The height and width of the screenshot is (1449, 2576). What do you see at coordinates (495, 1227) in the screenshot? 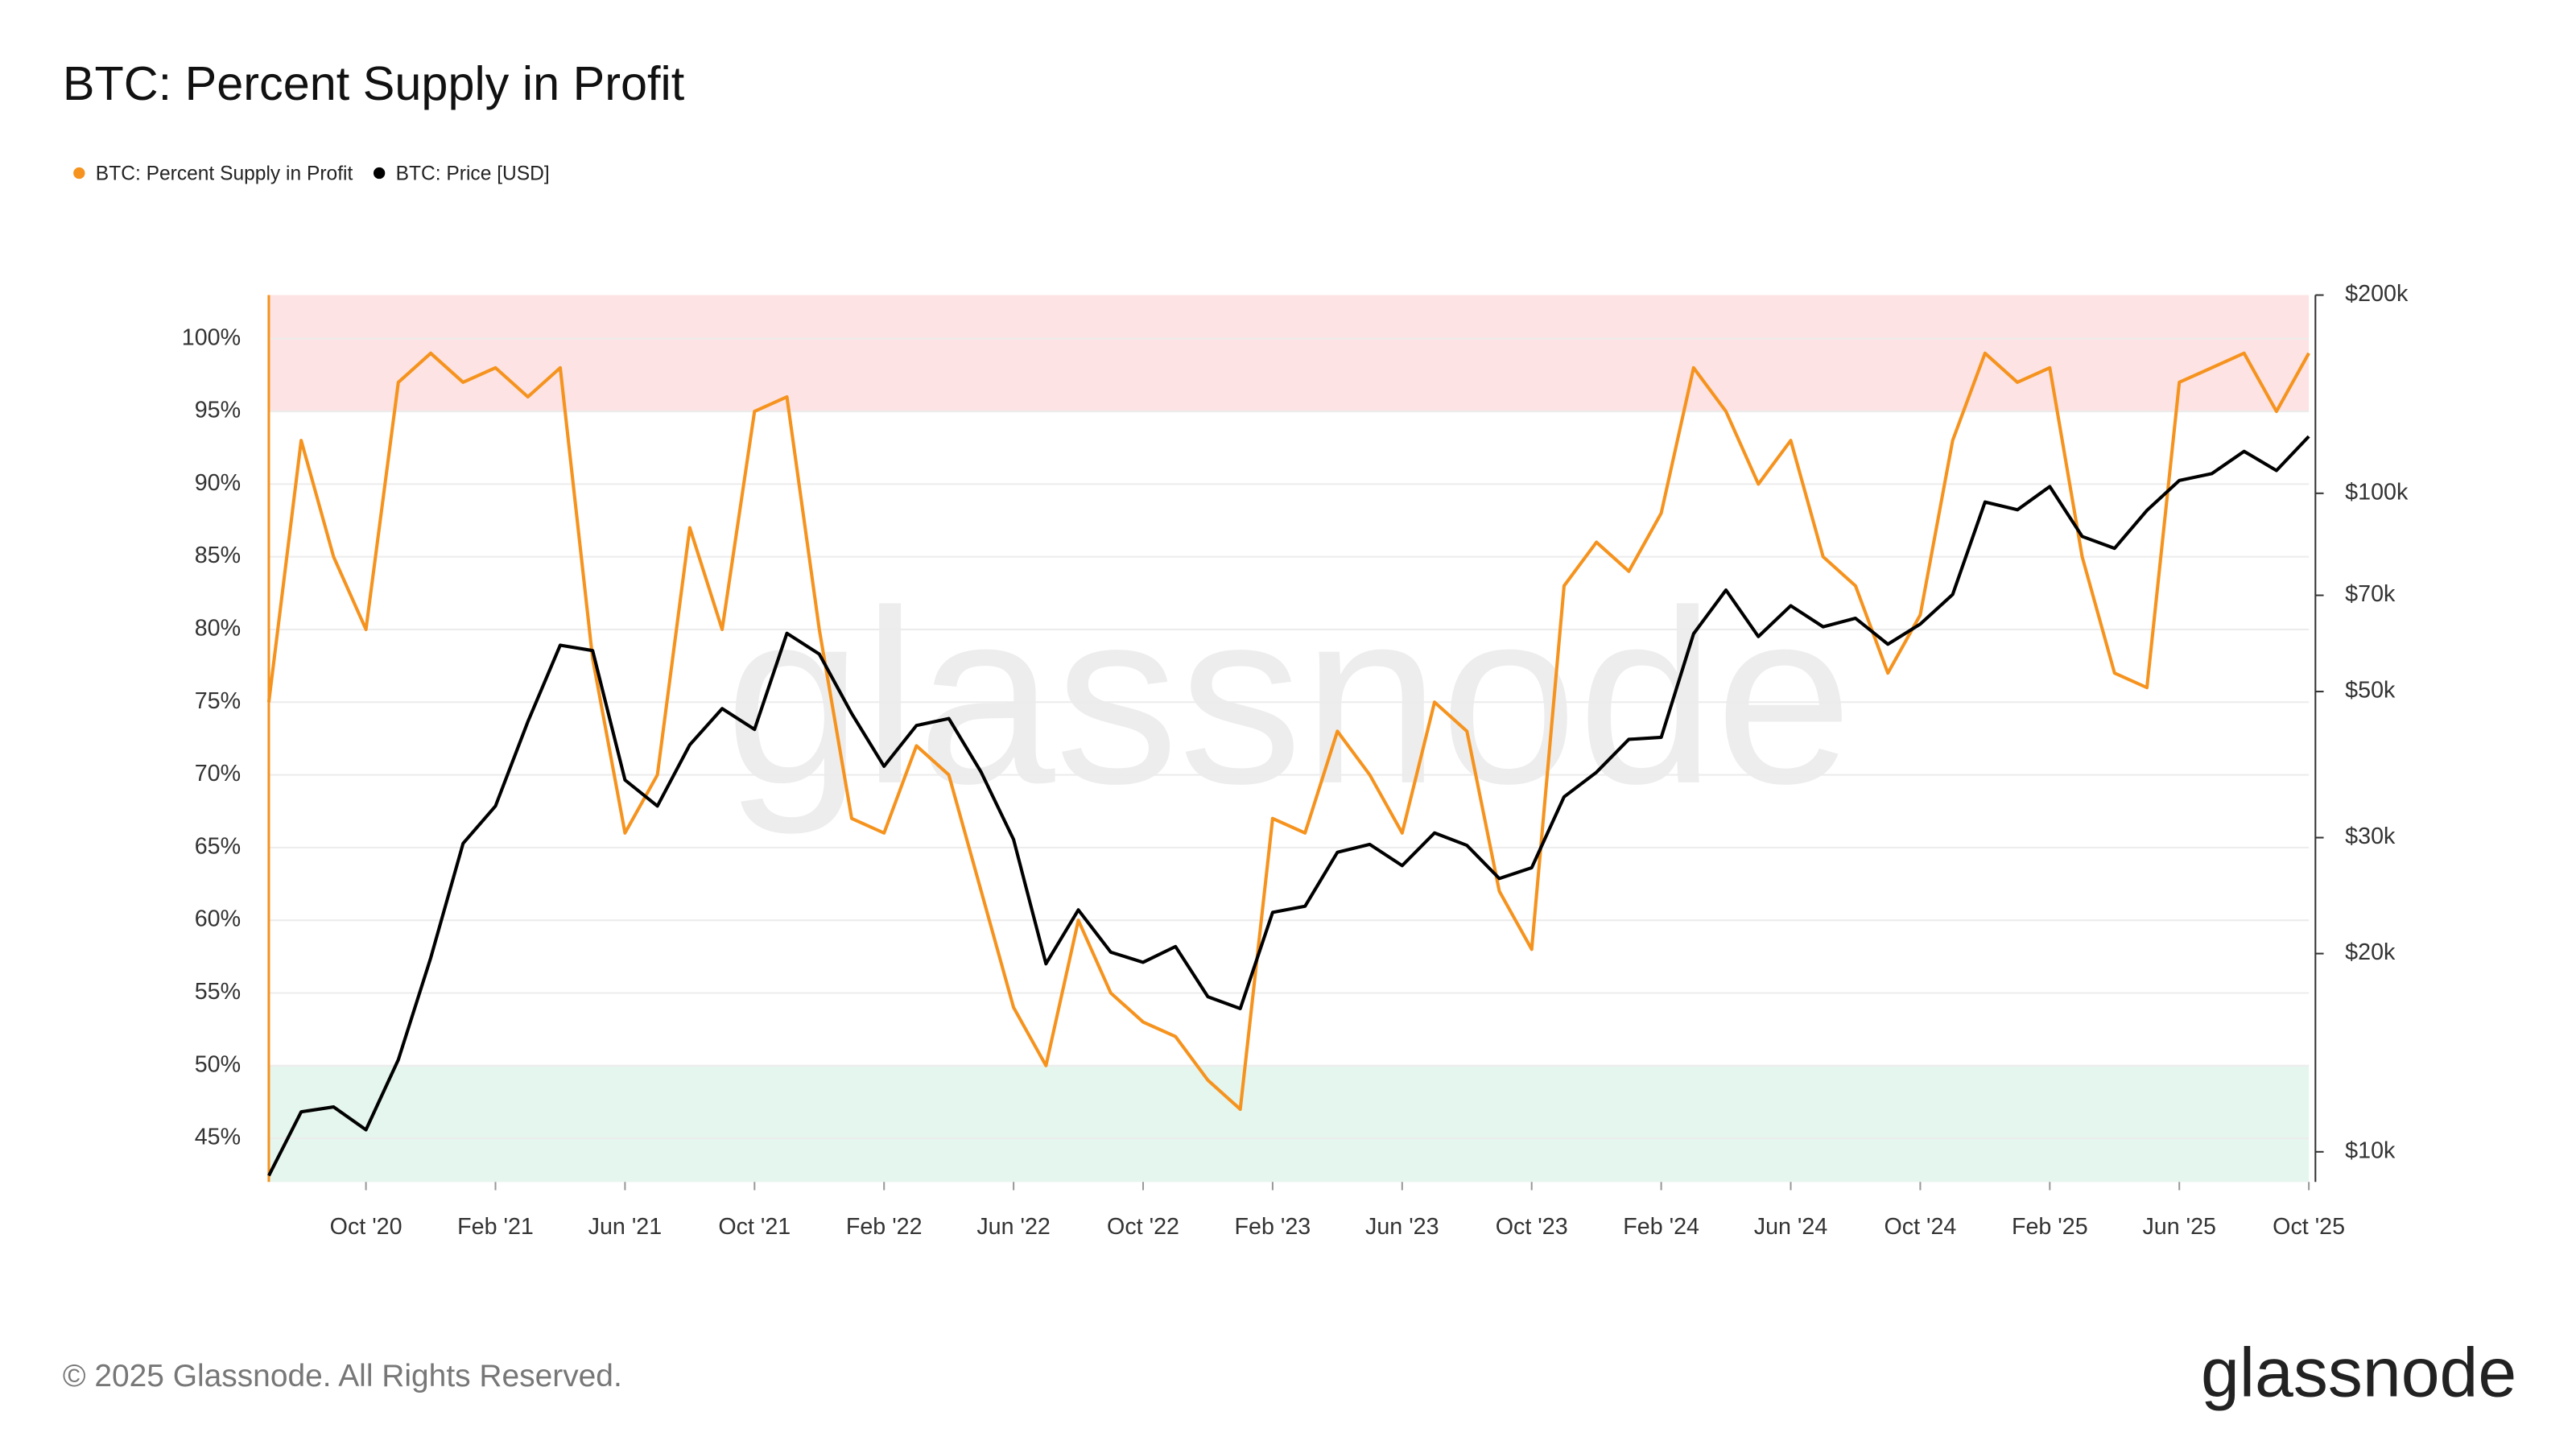
I see `x-tick-label: Feb '21` at bounding box center [495, 1227].